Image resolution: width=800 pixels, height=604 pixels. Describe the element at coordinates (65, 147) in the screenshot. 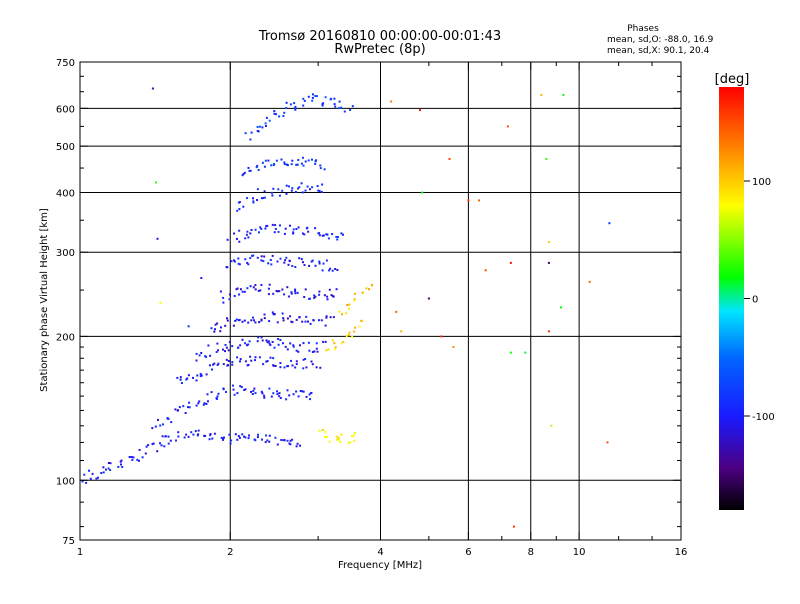

I see `y-tick-label: 500` at that location.